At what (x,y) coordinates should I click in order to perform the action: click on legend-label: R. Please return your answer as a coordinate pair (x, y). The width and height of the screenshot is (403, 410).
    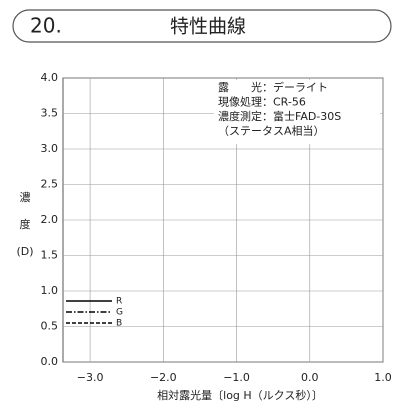
    Looking at the image, I should click on (119, 302).